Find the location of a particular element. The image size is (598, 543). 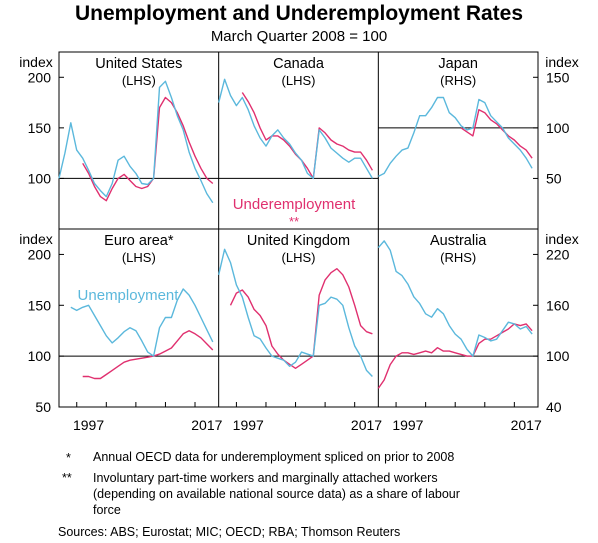

y-tick-label-left: 50 is located at coordinates (43, 407).